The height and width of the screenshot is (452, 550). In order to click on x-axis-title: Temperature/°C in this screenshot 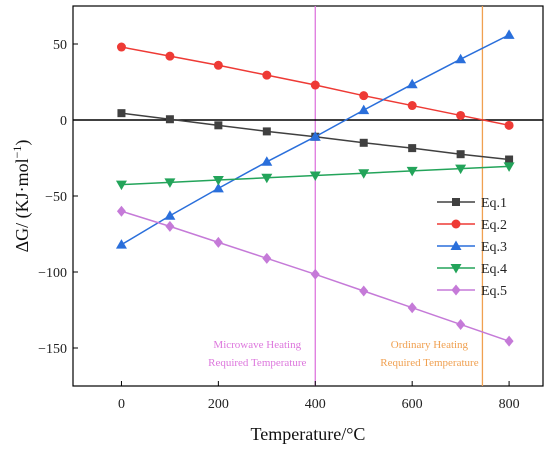, I will do `click(308, 434)`.